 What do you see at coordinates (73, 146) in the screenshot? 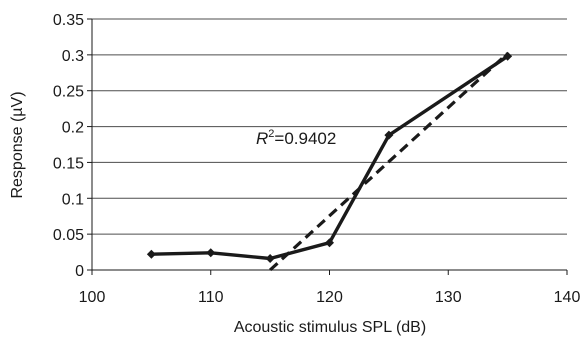
I see `y-axis: 0 0.05 0.1 0.15 0.2 0.25 0.3 0.35` at bounding box center [73, 146].